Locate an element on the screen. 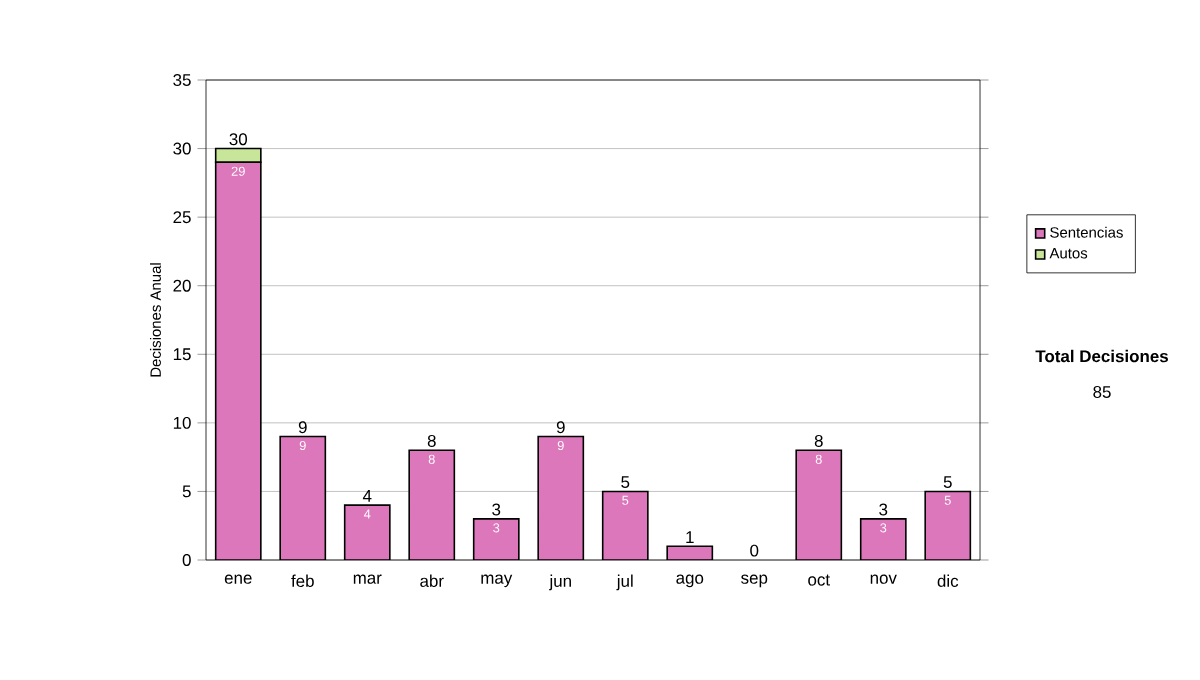 Image resolution: width=1200 pixels, height=680 pixels. y-tick-label: 30 is located at coordinates (182, 148).